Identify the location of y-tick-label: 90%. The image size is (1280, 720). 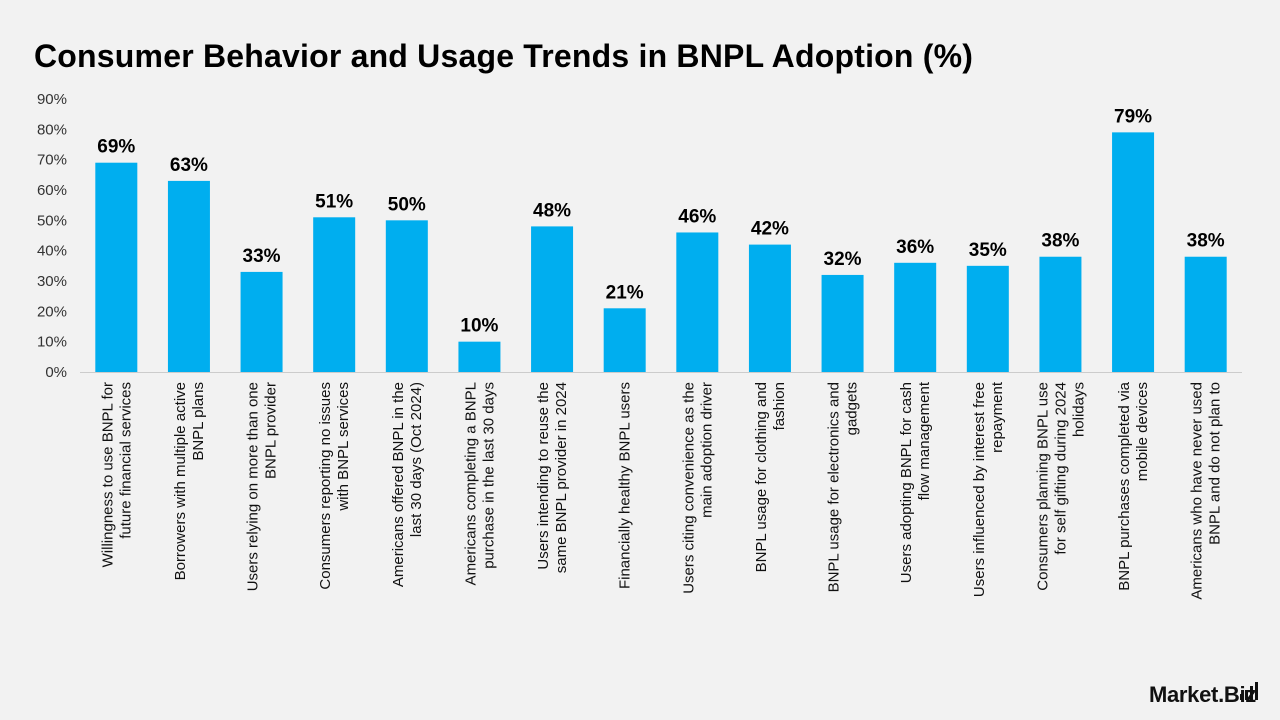
(52, 99).